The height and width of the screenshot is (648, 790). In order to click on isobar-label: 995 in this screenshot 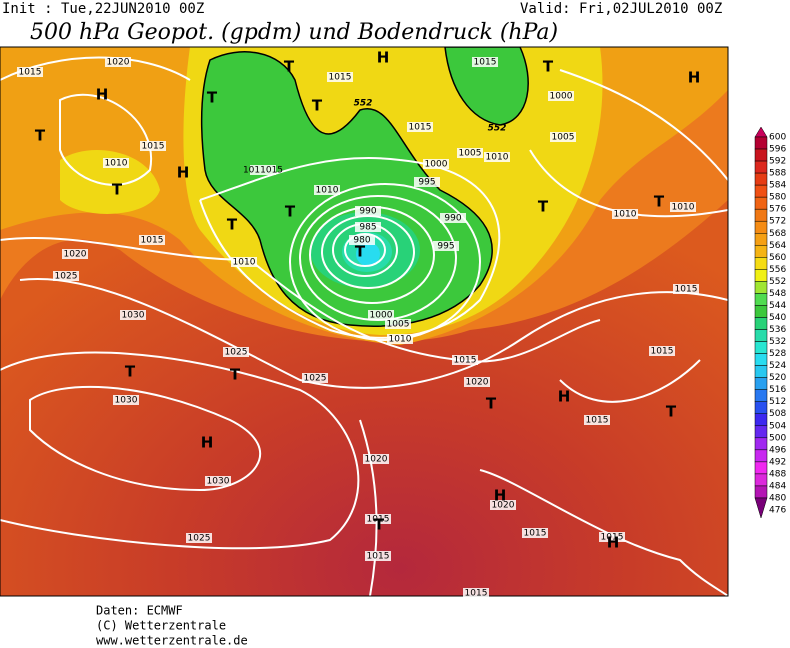, I will do `click(445, 247)`.